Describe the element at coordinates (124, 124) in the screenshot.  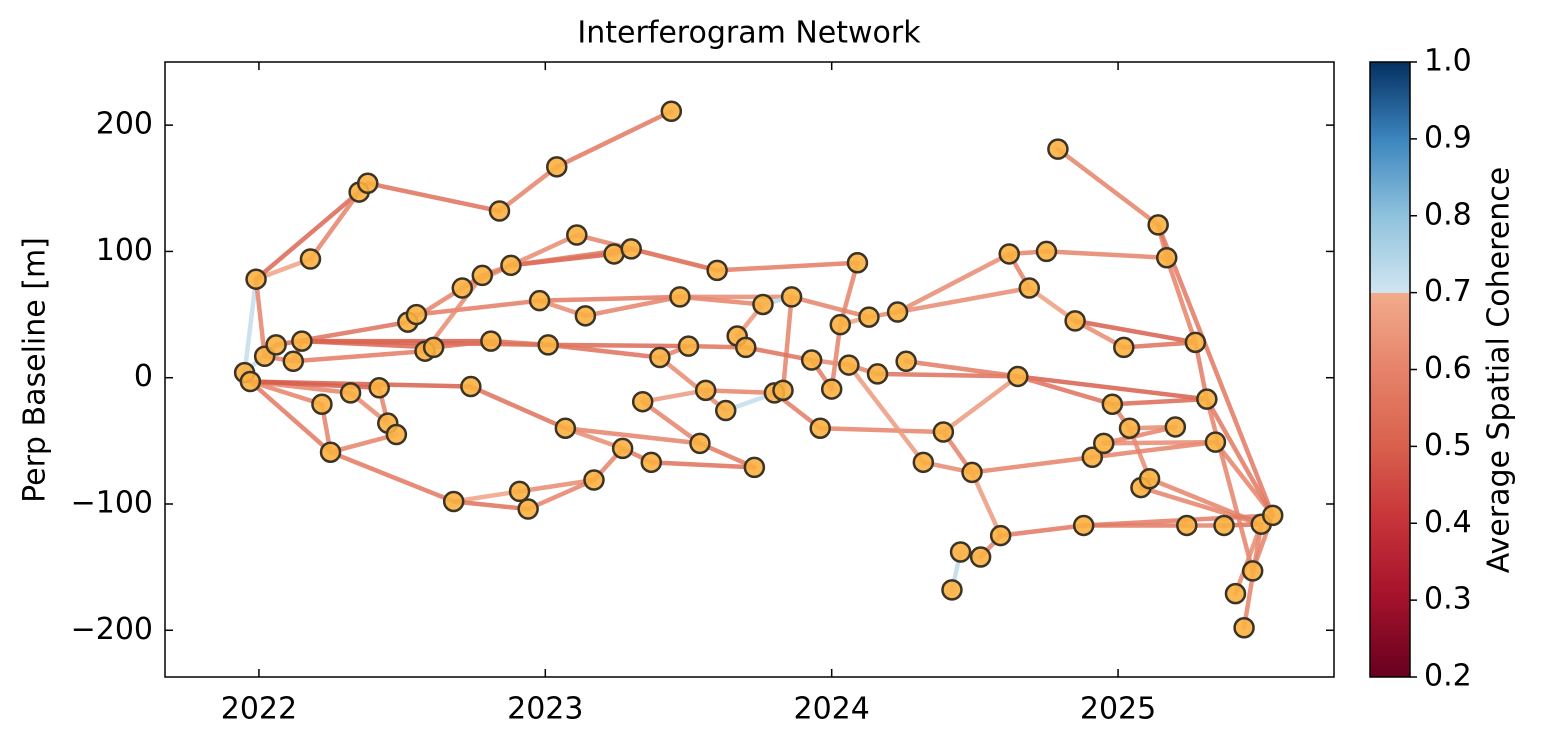
I see `y-tick-label: 200` at that location.